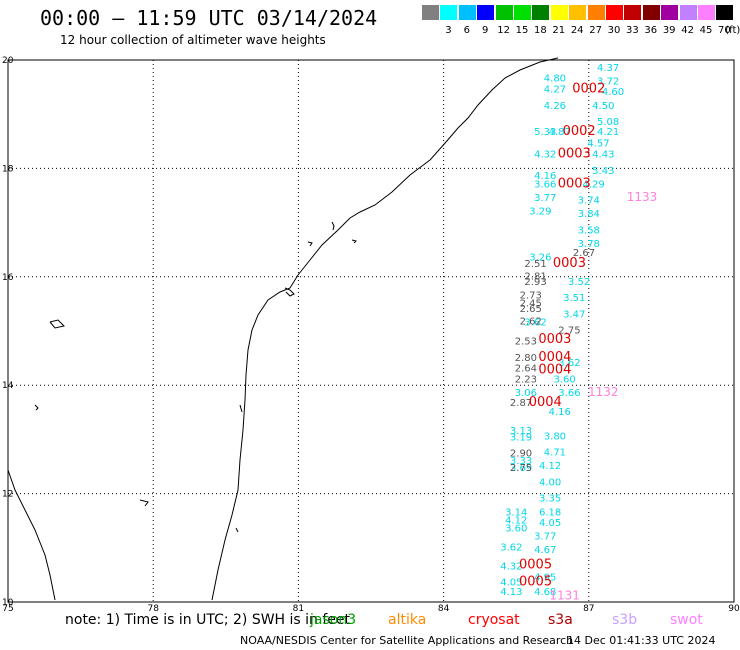  What do you see at coordinates (8, 603) in the screenshot?
I see `lat-tick-label: 10` at bounding box center [8, 603].